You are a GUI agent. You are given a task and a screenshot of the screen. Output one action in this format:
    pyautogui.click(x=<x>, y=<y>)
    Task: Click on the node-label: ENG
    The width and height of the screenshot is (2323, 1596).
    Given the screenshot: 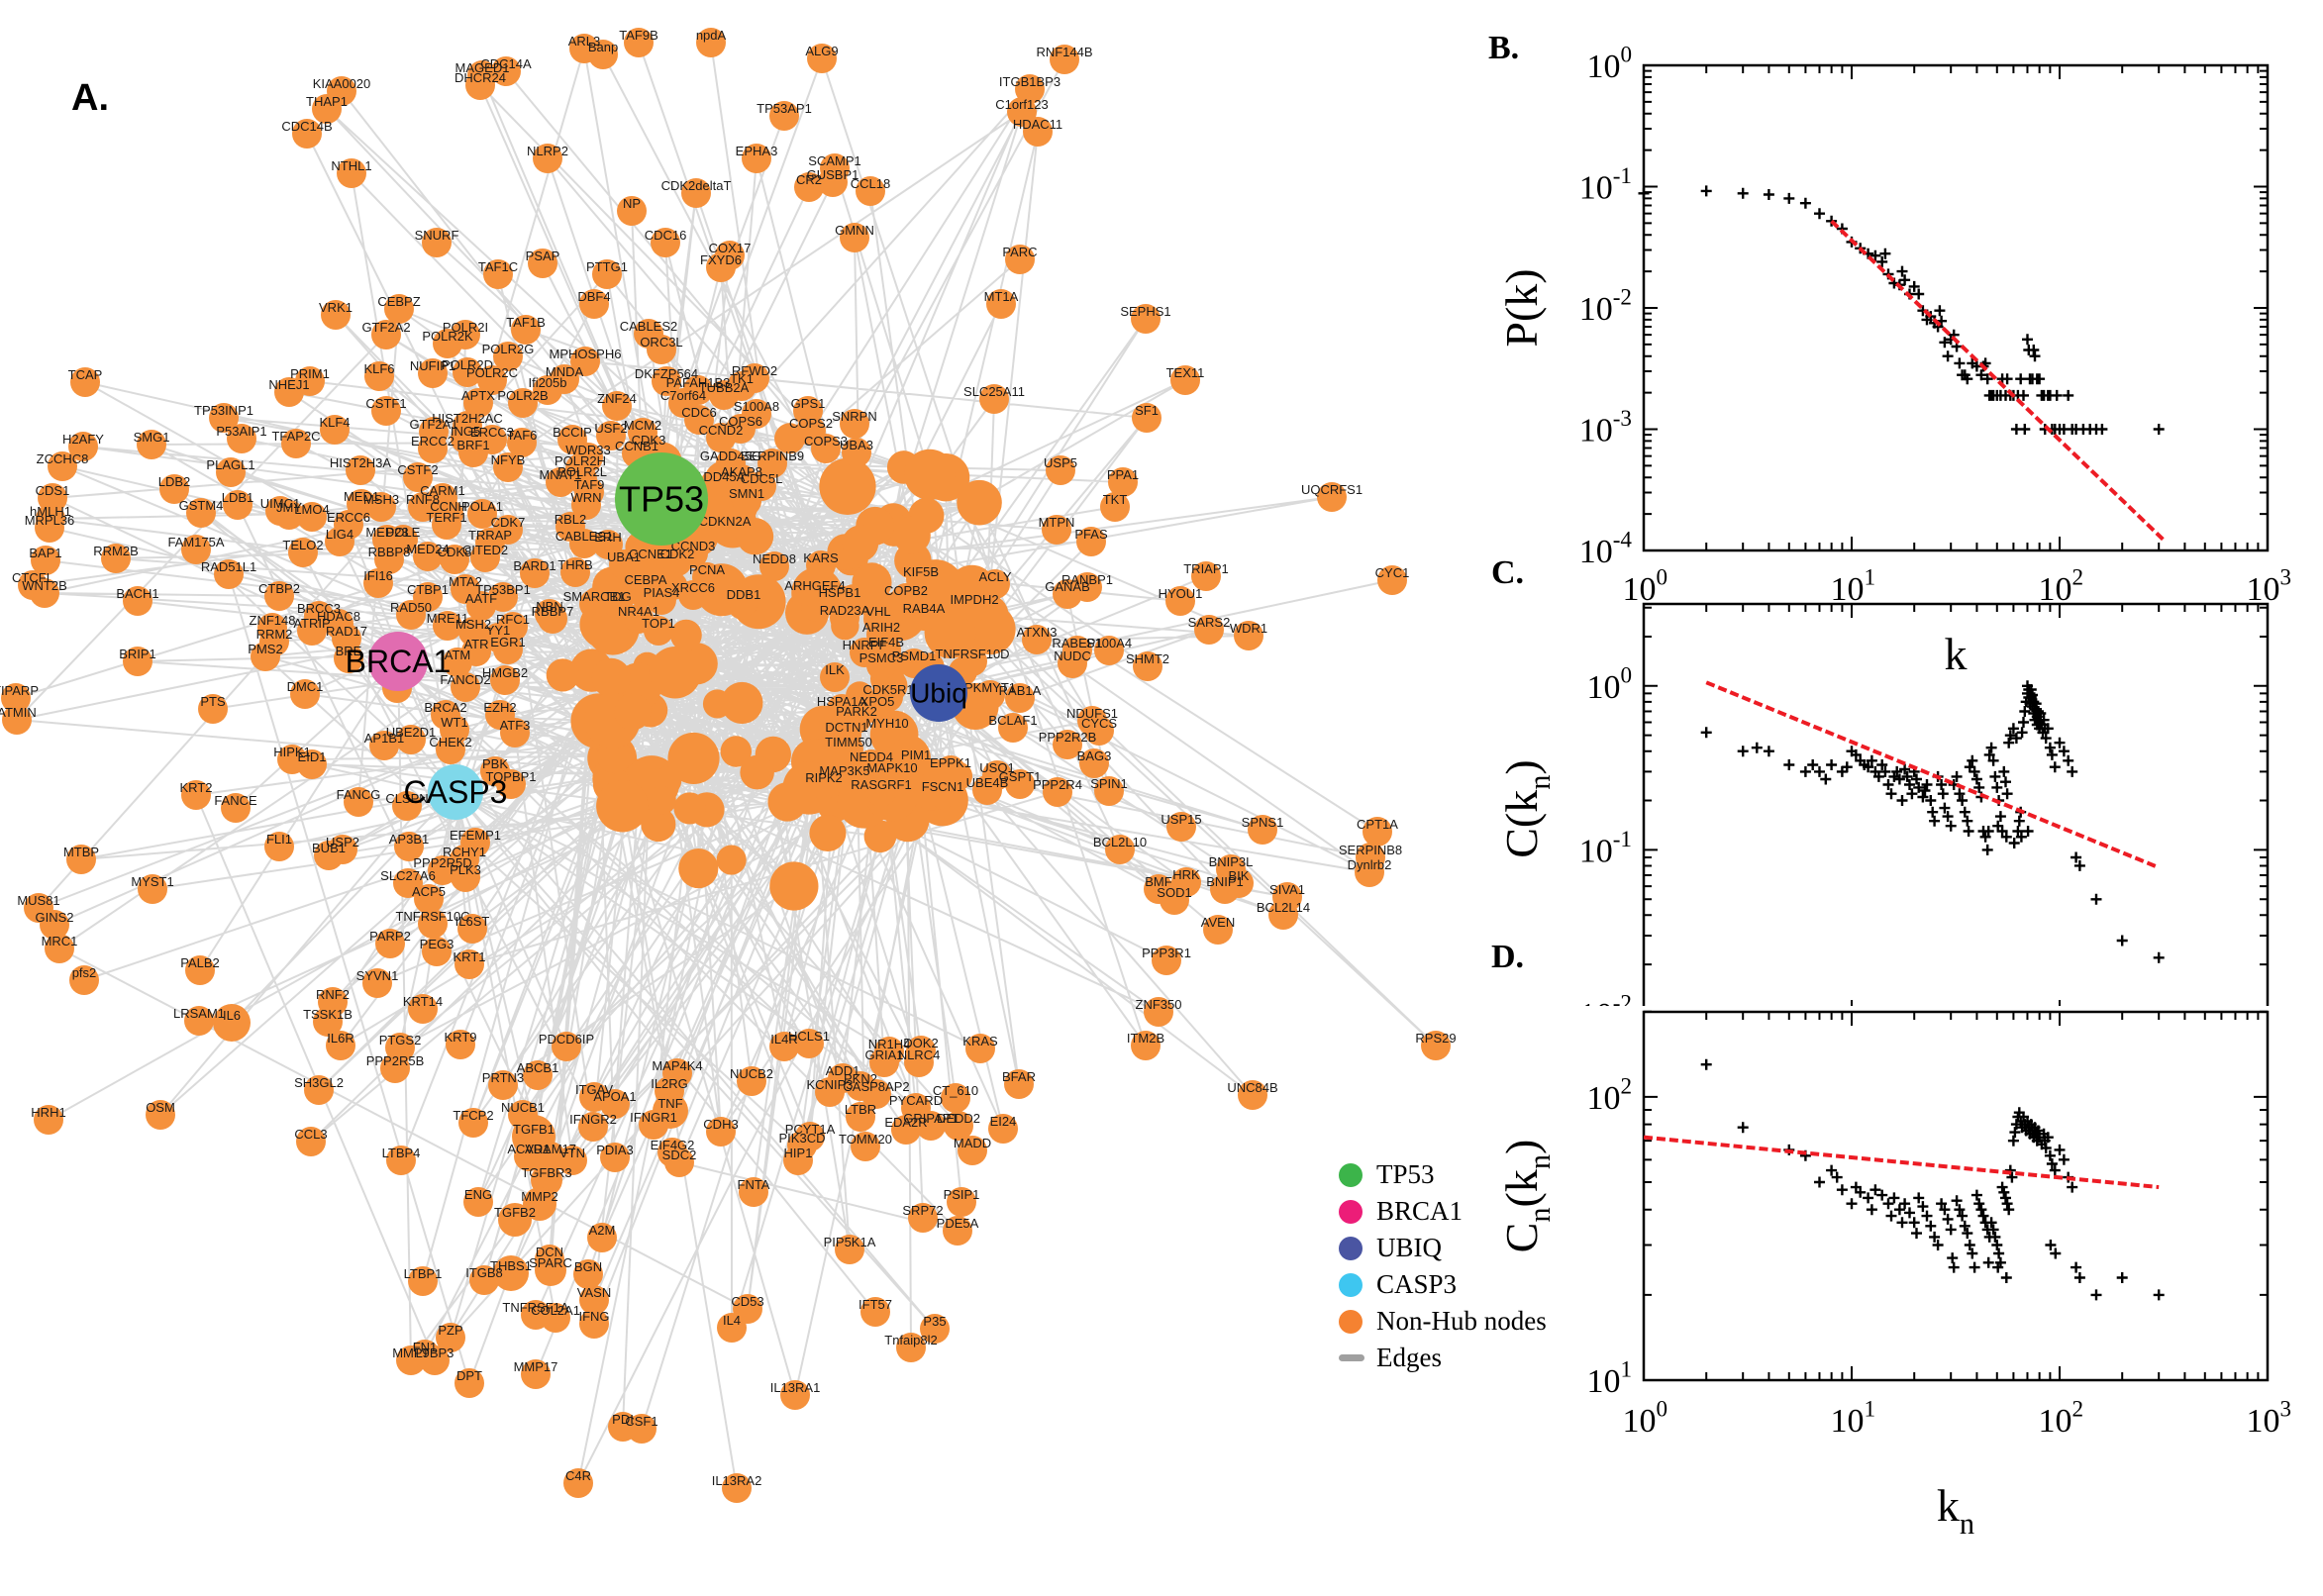 What is the action you would take?
    pyautogui.click(x=478, y=1194)
    